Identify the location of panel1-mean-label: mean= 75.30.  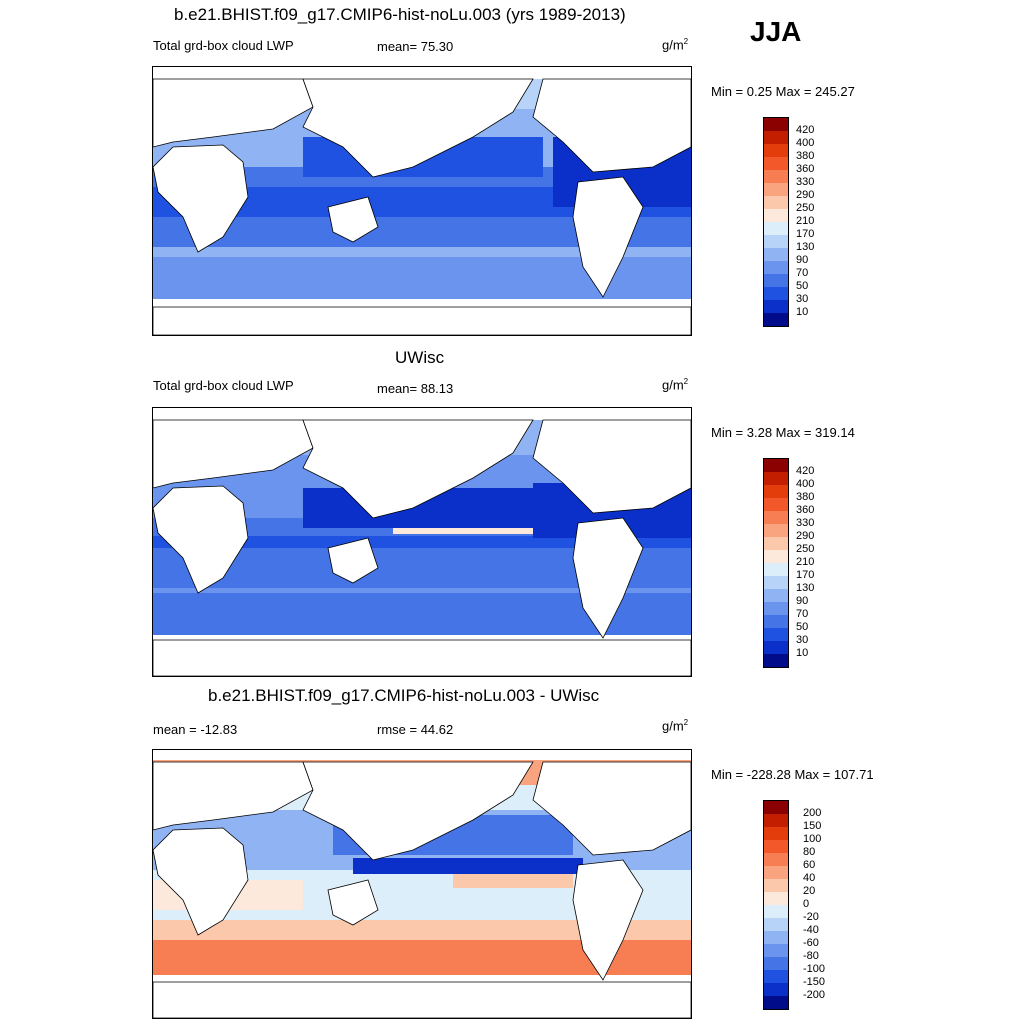
(415, 46).